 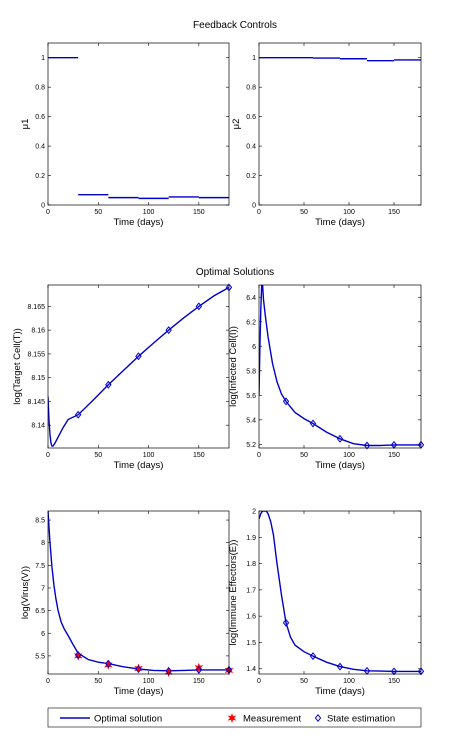 What do you see at coordinates (235, 272) in the screenshot?
I see `title-optimal-solutions: Optimal Solutions` at bounding box center [235, 272].